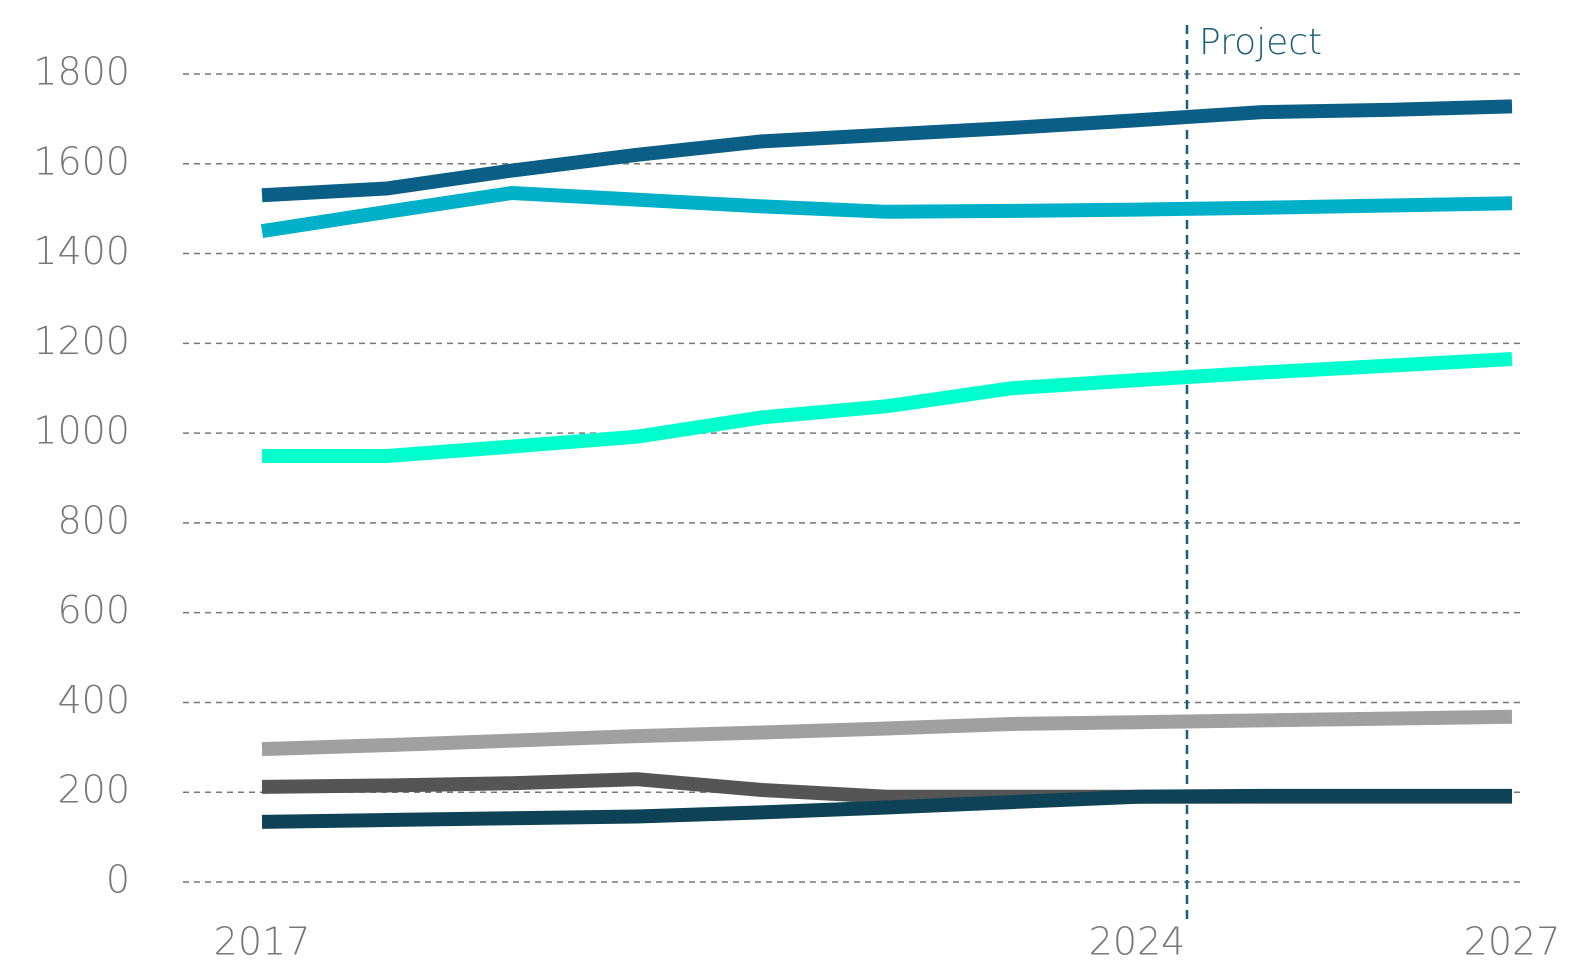 This screenshot has width=1578, height=971. What do you see at coordinates (1512, 942) in the screenshot?
I see `x-tick-label: 2027` at bounding box center [1512, 942].